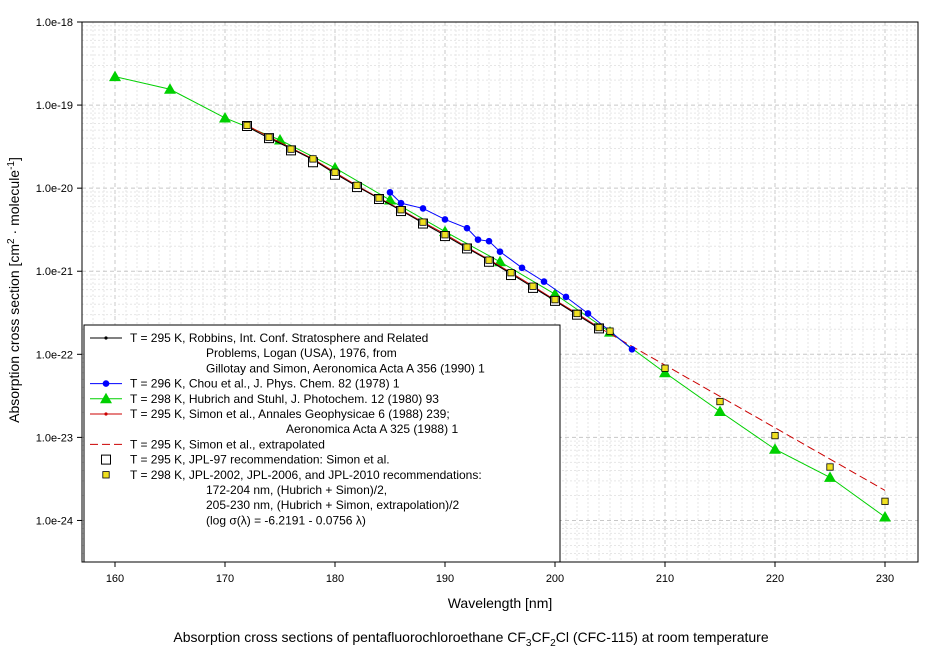 The height and width of the screenshot is (655, 942). I want to click on legend-label: T = 295 K, Simon et al., extrapolated, so click(227, 444).